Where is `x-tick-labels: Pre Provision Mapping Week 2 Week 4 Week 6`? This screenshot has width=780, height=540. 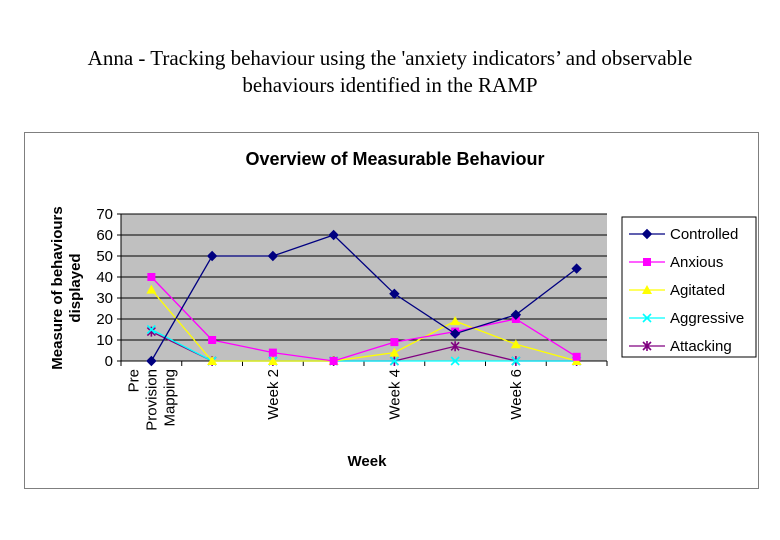
x-tick-labels: Pre Provision Mapping Week 2 Week 4 Week 6 is located at coordinates (325, 400).